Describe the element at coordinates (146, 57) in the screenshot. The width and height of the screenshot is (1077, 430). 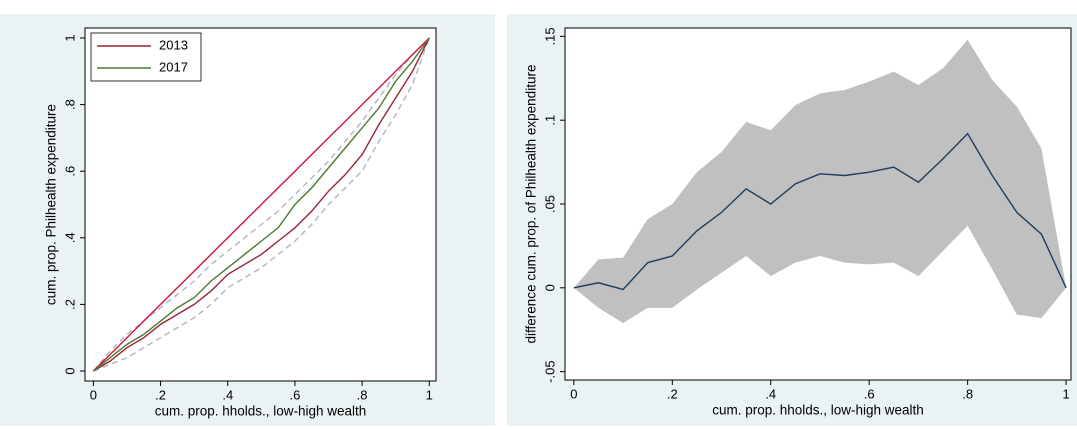
I see `legend-box` at that location.